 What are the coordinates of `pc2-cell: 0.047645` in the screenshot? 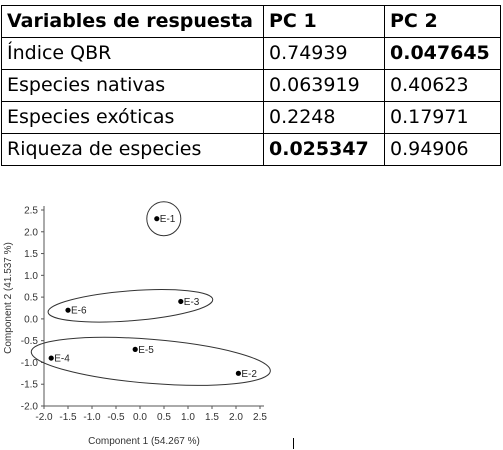 It's located at (442, 53).